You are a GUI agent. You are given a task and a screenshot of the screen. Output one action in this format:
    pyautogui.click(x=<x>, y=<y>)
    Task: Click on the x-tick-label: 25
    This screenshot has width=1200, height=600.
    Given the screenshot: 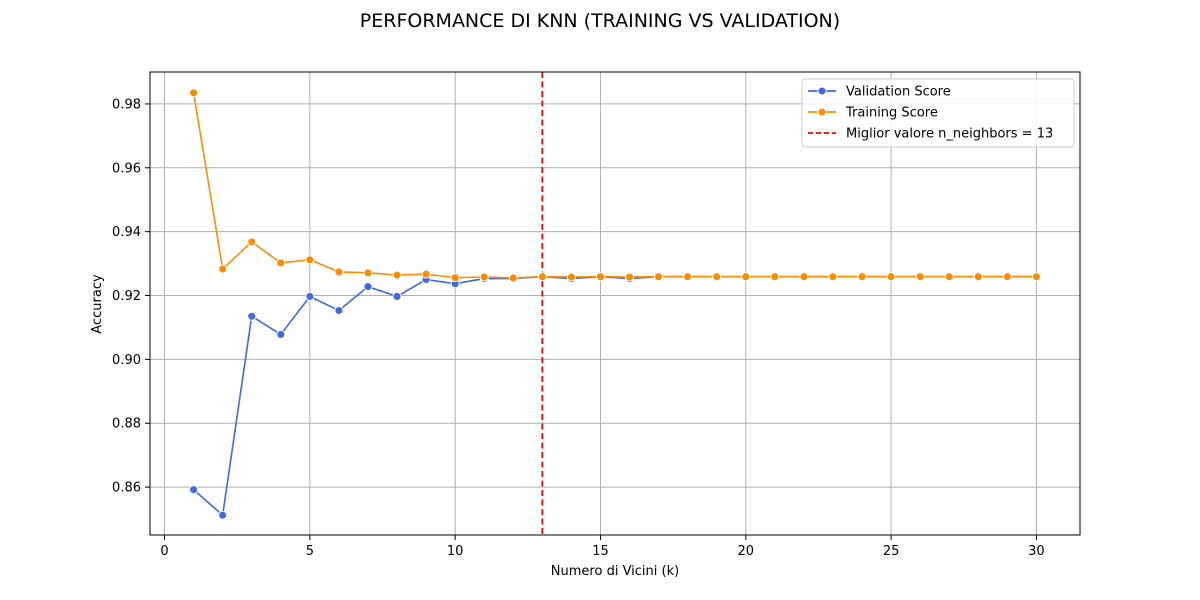 What is the action you would take?
    pyautogui.click(x=891, y=551)
    